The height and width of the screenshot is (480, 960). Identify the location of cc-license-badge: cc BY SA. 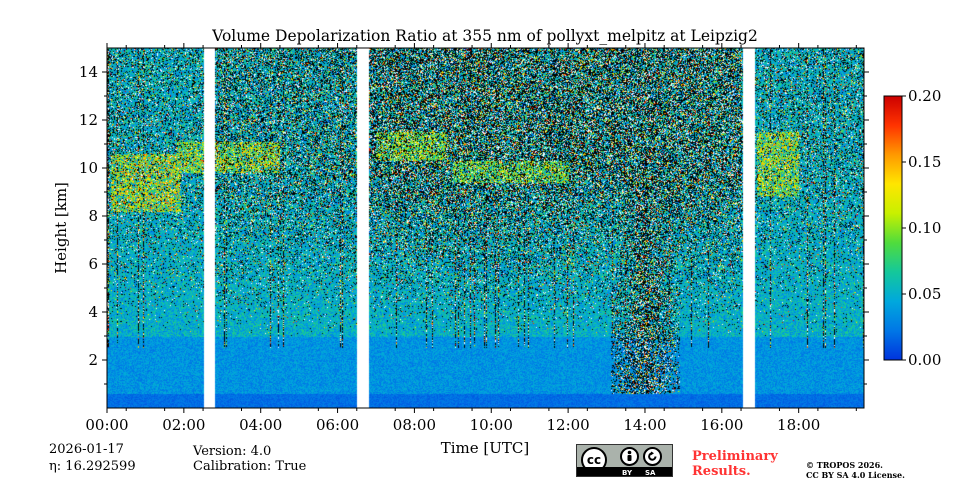
(624, 460).